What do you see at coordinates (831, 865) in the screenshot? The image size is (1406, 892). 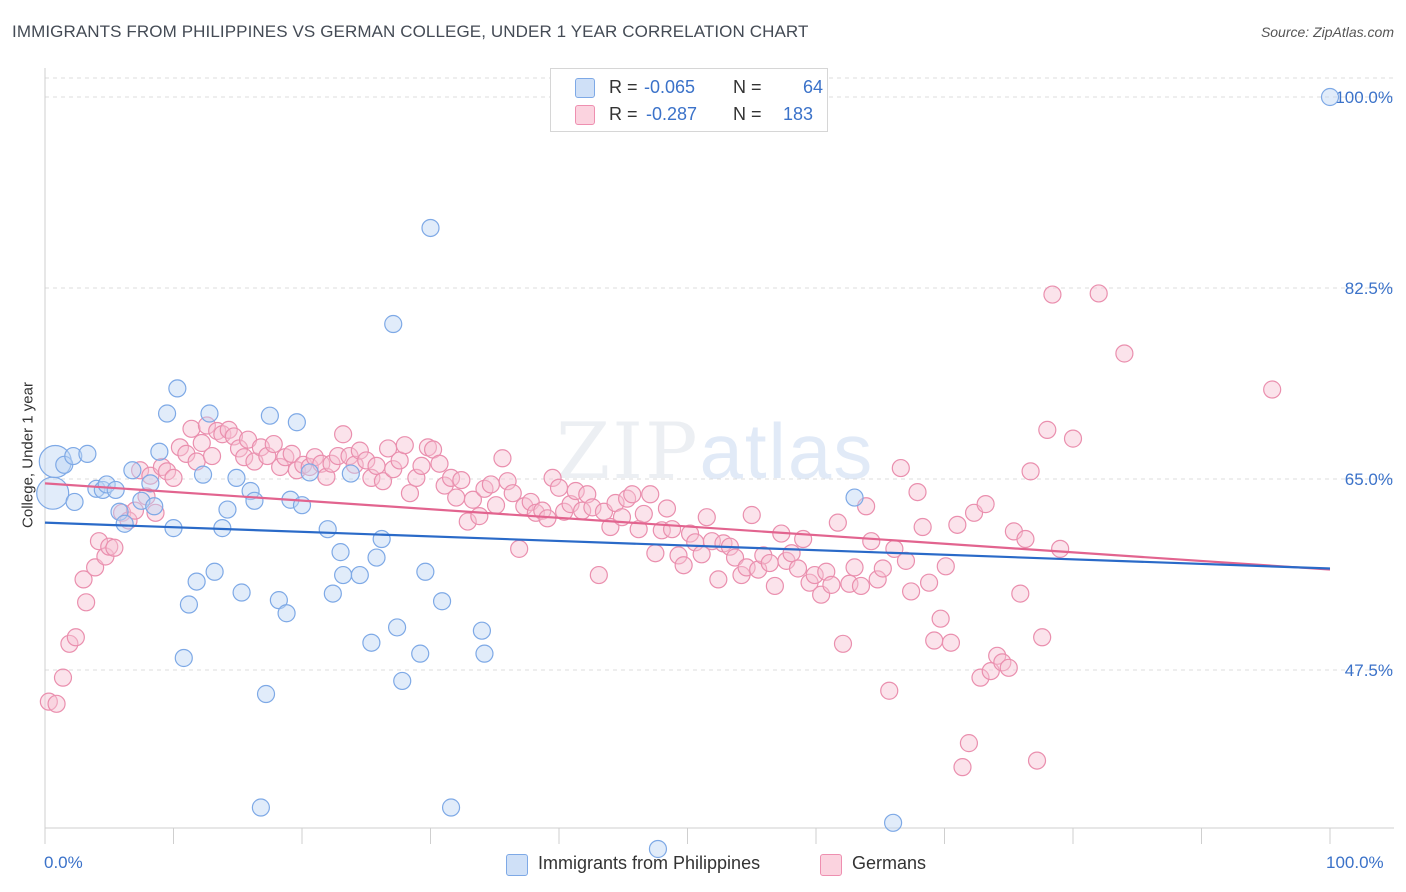 I see `bottom-legend-swatch-germans` at bounding box center [831, 865].